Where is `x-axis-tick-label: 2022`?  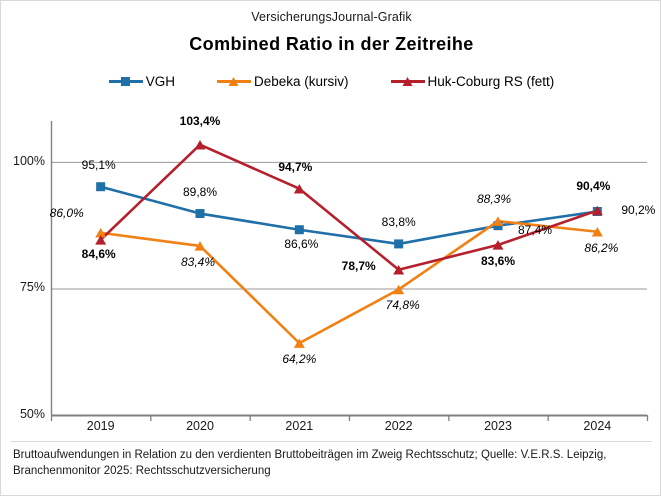 x-axis-tick-label: 2022 is located at coordinates (398, 426).